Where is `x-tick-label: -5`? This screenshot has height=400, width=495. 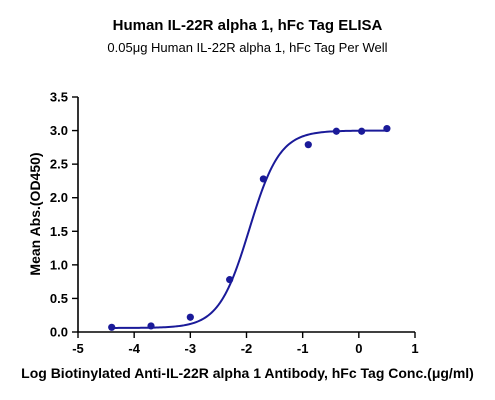
x-tick-label: -5 is located at coordinates (78, 348).